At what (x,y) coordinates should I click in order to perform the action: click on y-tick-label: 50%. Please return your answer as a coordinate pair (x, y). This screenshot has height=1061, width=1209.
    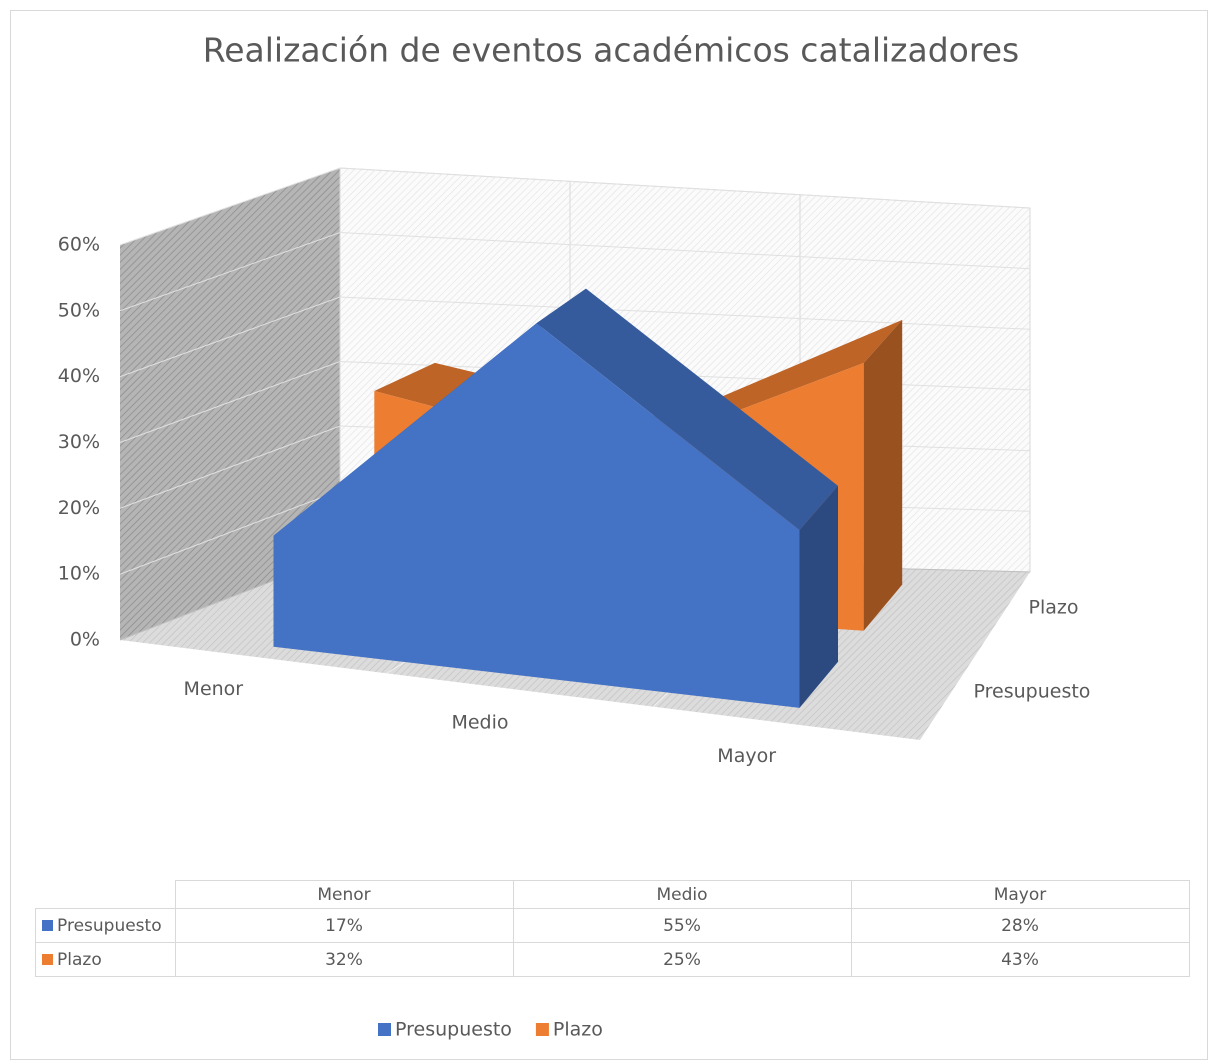
    Looking at the image, I should click on (79, 310).